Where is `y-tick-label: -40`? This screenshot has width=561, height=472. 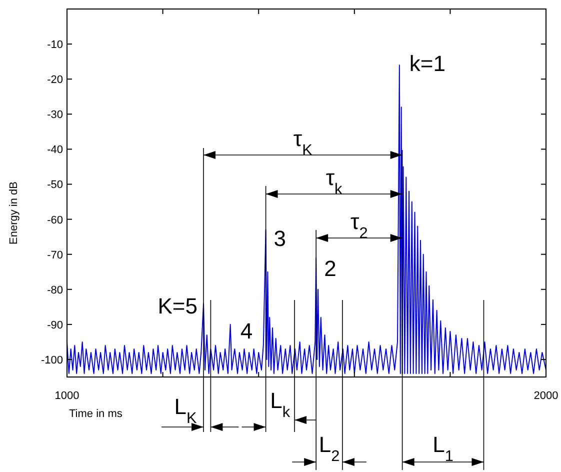
y-tick-label: -40 is located at coordinates (55, 150).